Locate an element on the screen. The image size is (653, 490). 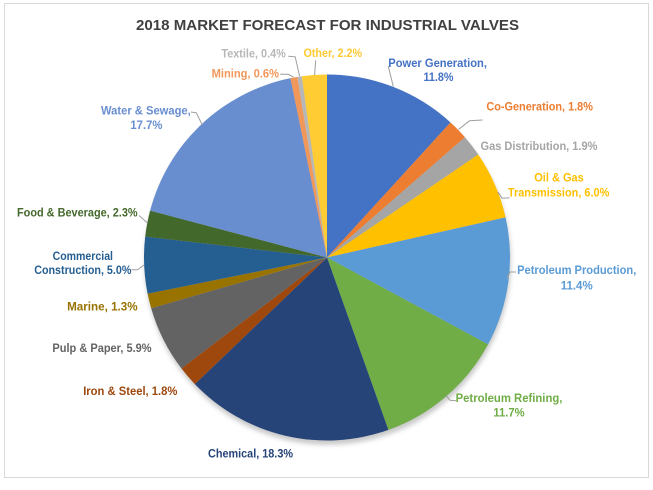
svg-text: Petroleum Refining, is located at coordinates (509, 398).